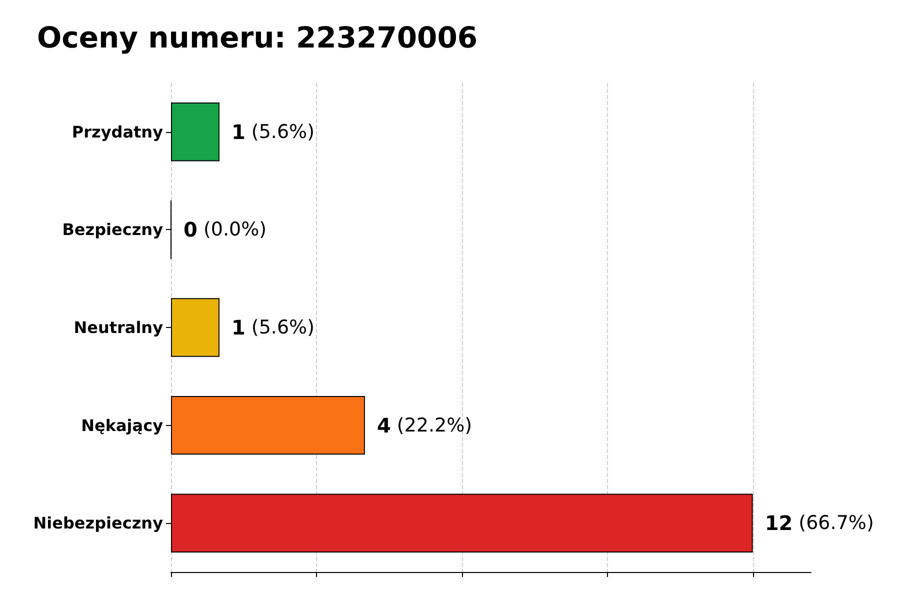 The width and height of the screenshot is (900, 600). Describe the element at coordinates (119, 327) in the screenshot. I see `y-tick-label: Neutralny` at that location.